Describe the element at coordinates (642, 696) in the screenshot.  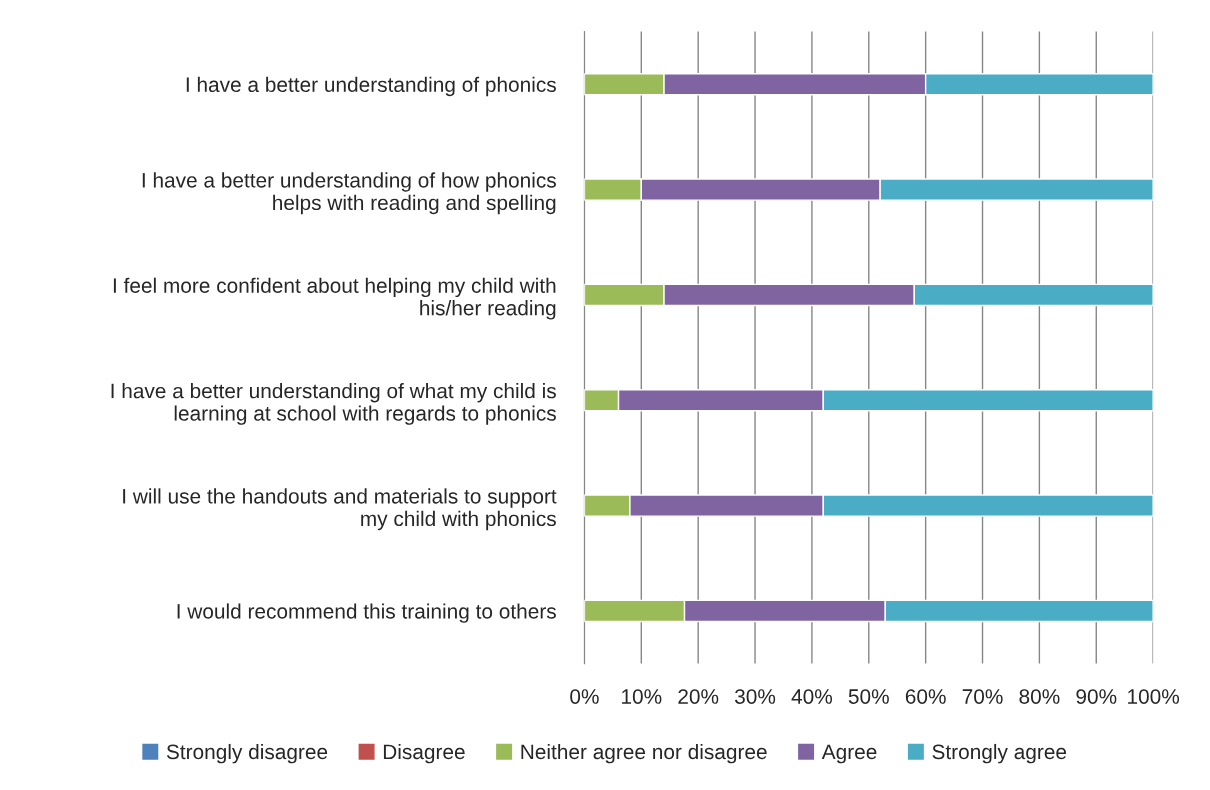
I see `x-tick-label: 10%` at that location.